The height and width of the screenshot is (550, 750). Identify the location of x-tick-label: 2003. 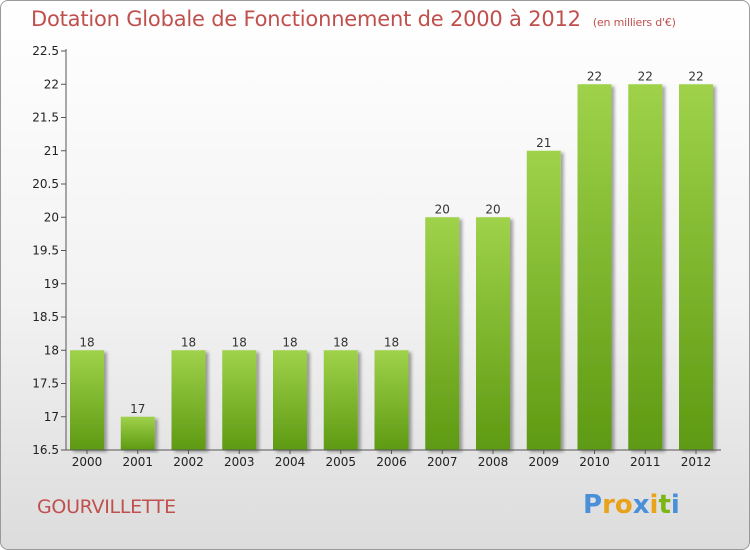
(239, 462).